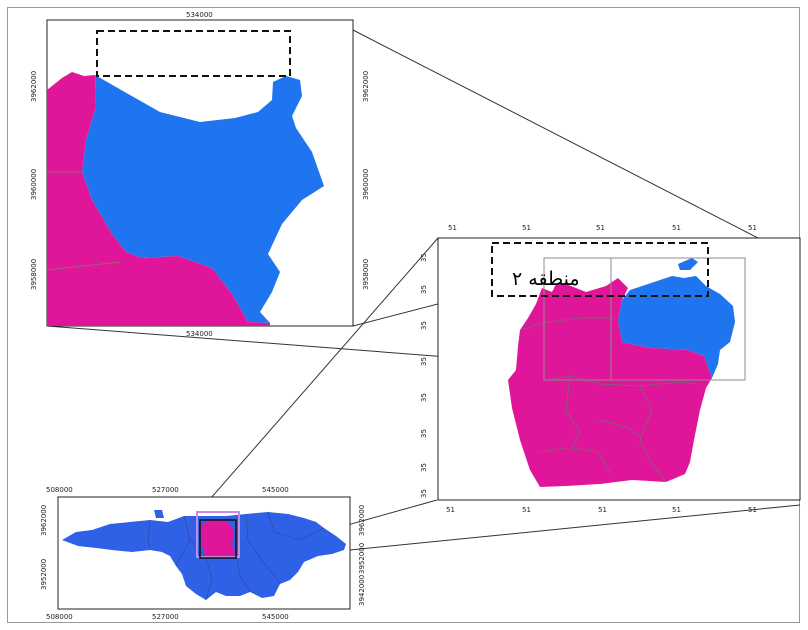  Describe the element at coordinates (366, 274) in the screenshot. I see `inset-right-tick: 3958000` at that location.